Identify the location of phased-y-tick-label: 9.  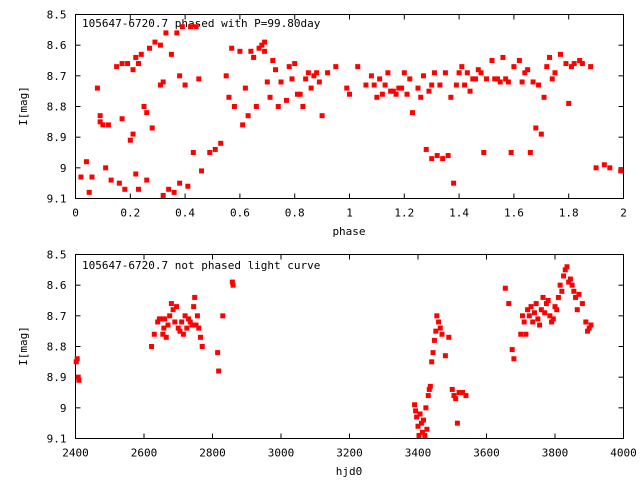
(63, 168).